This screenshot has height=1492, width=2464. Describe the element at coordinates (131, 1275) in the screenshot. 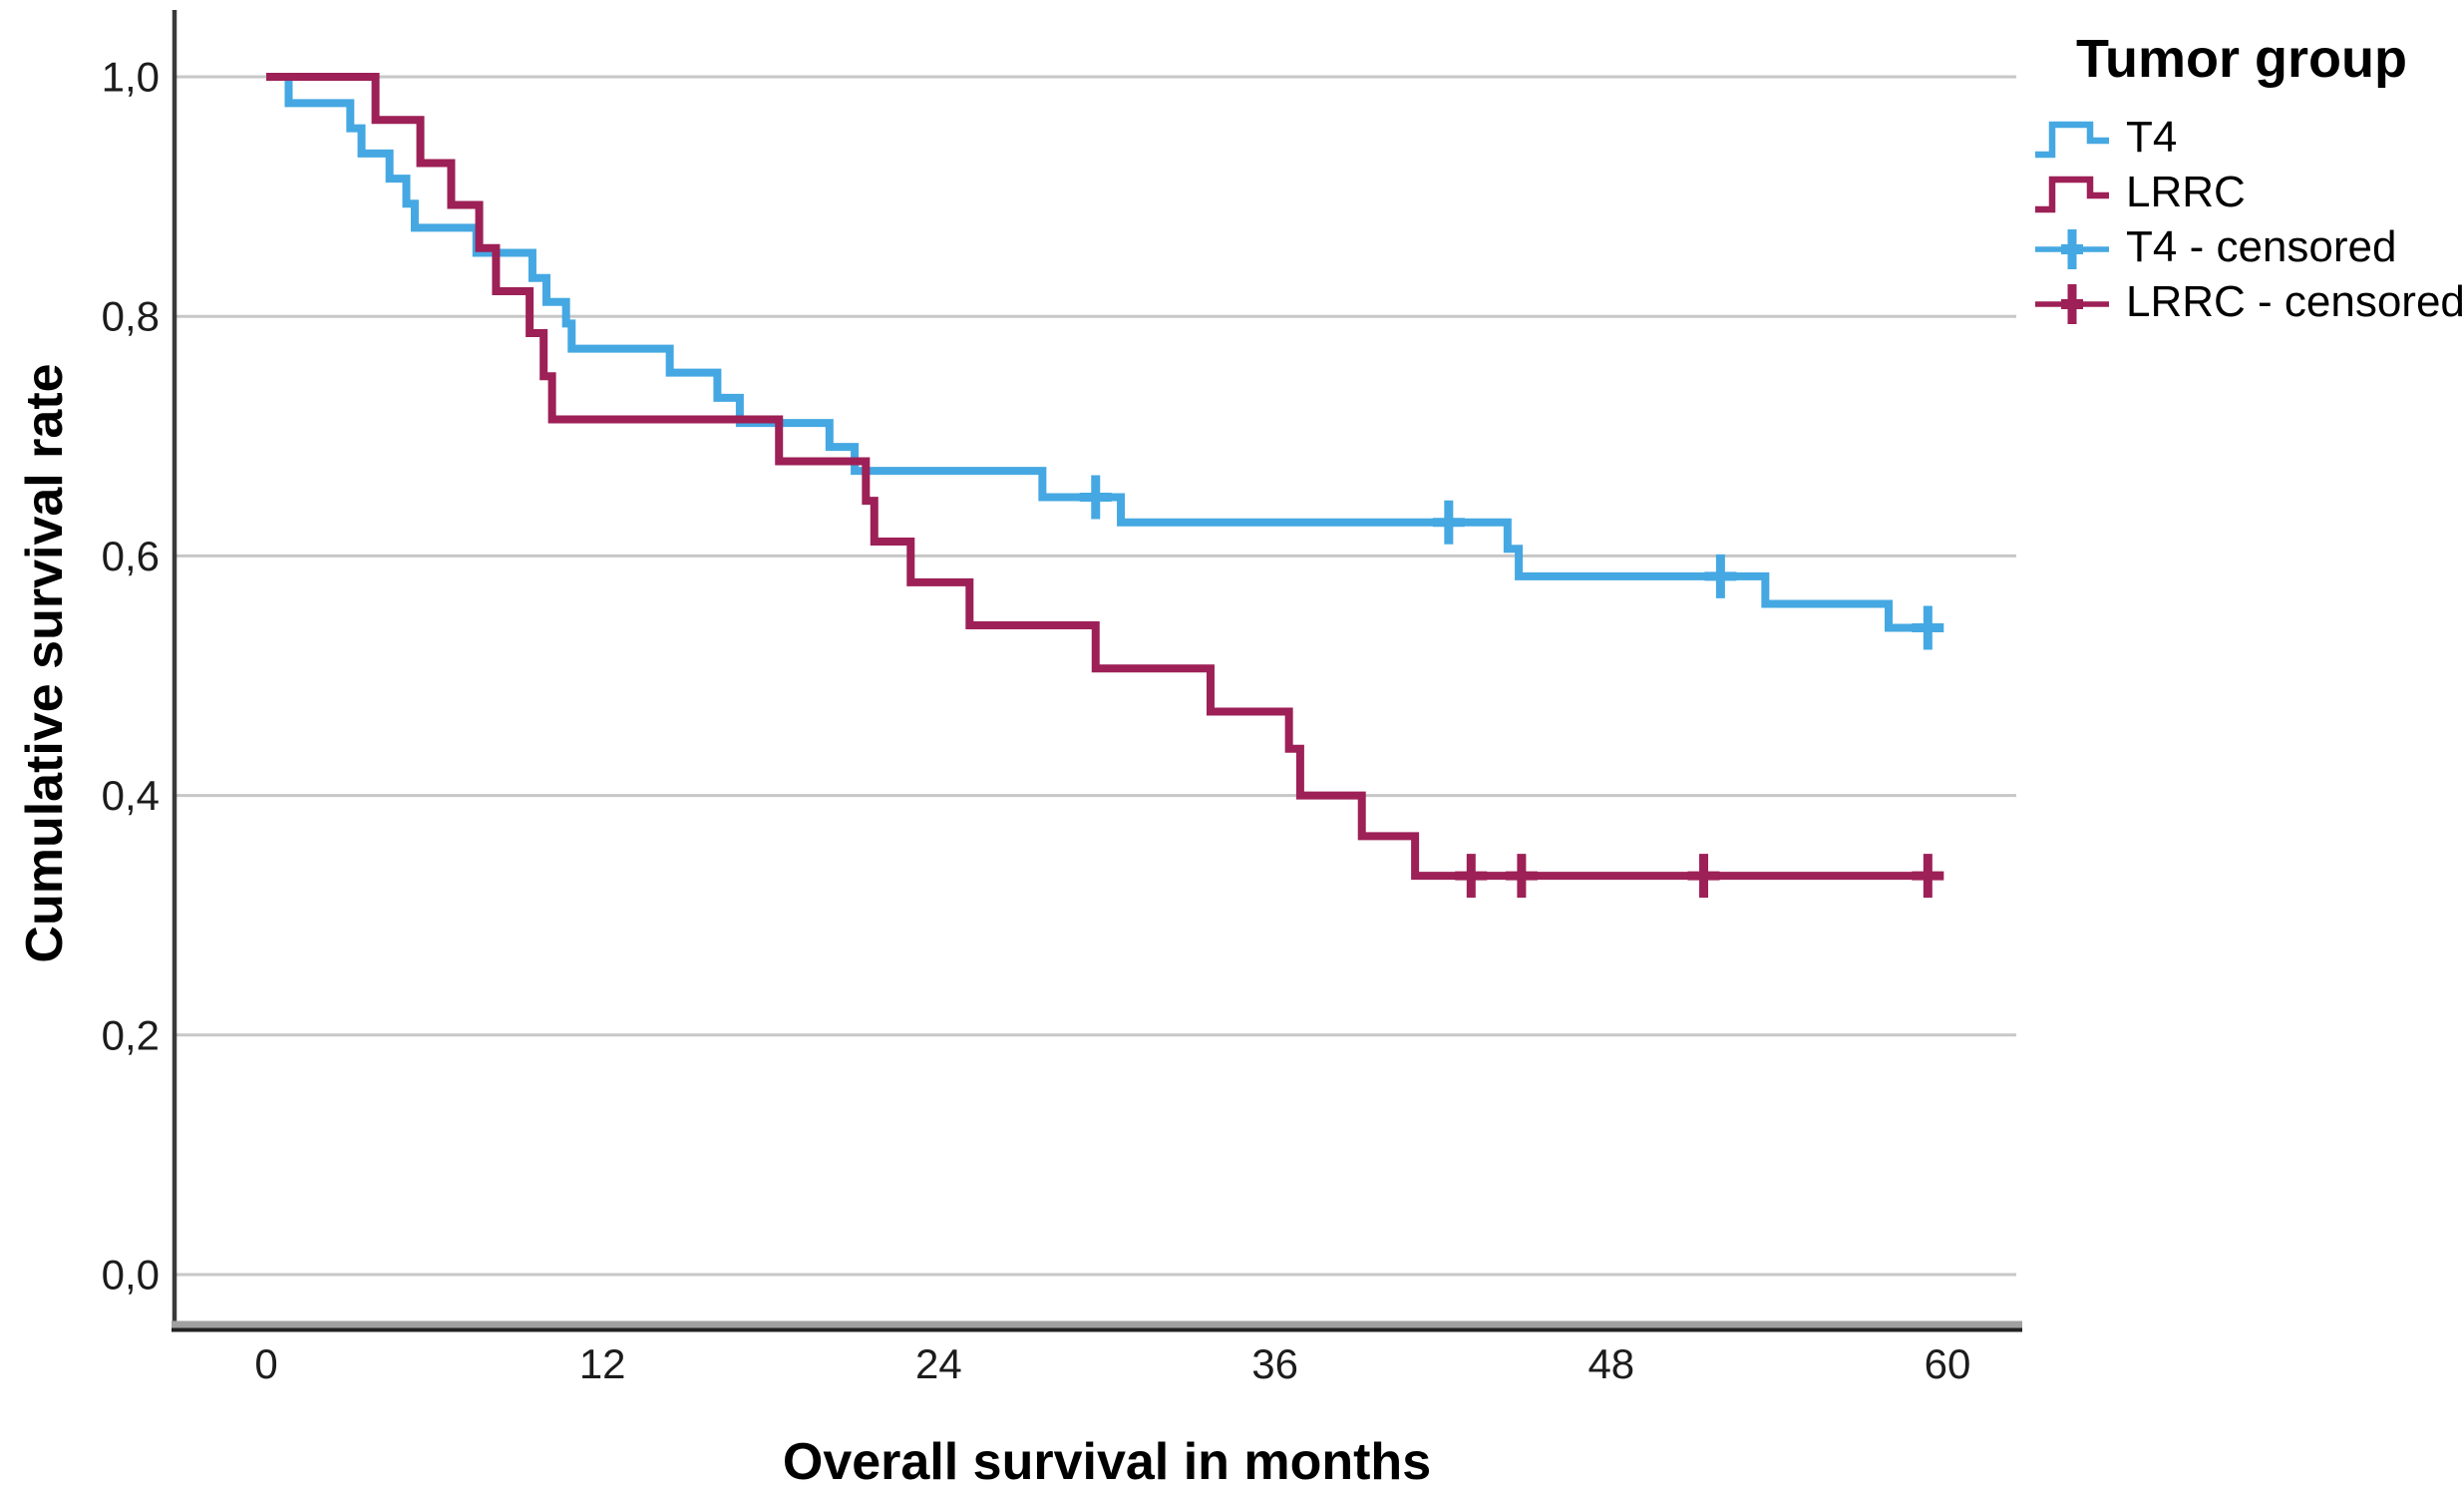

I see `y-tick-label: 0,0` at that location.